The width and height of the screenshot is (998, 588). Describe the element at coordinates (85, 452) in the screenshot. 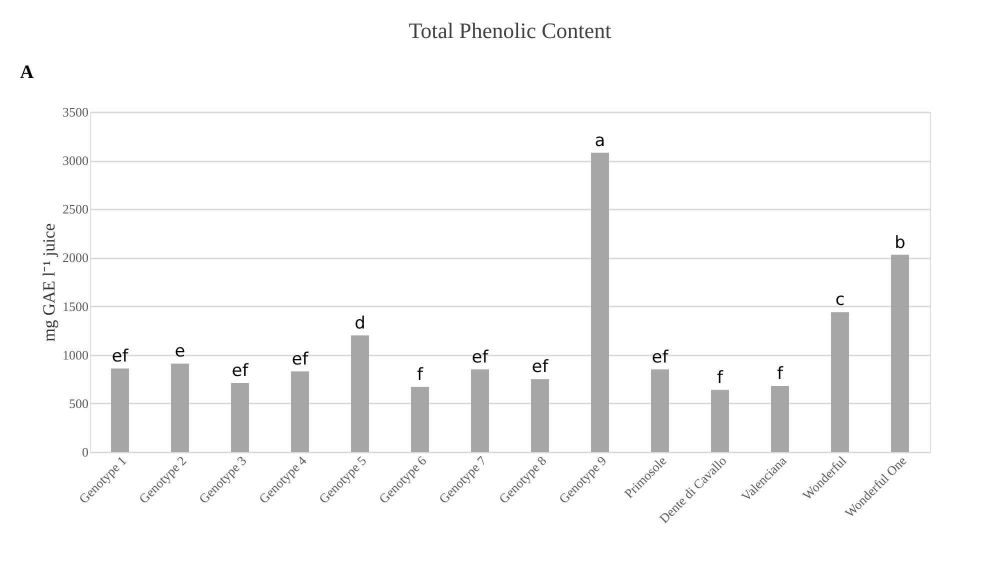

I see `y-tick-label: 0` at that location.